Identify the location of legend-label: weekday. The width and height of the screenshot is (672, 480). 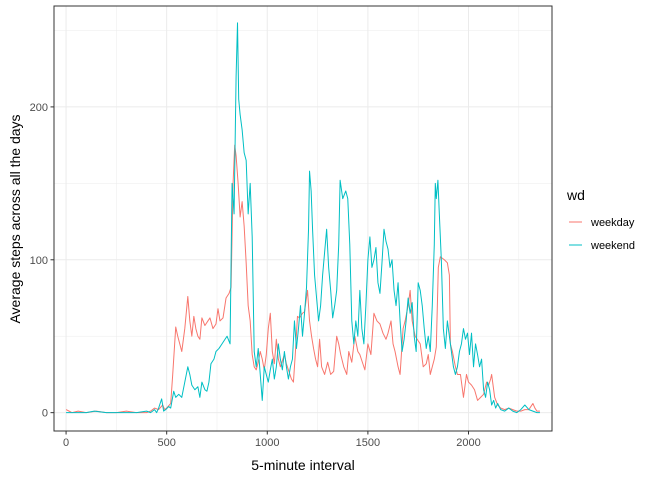
(612, 223).